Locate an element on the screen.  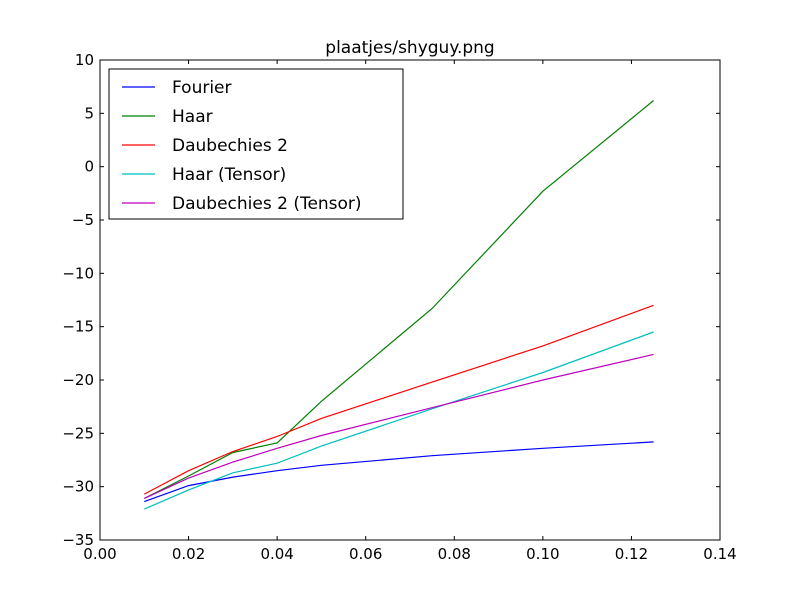
x-tick-label: 0.02 is located at coordinates (188, 554).